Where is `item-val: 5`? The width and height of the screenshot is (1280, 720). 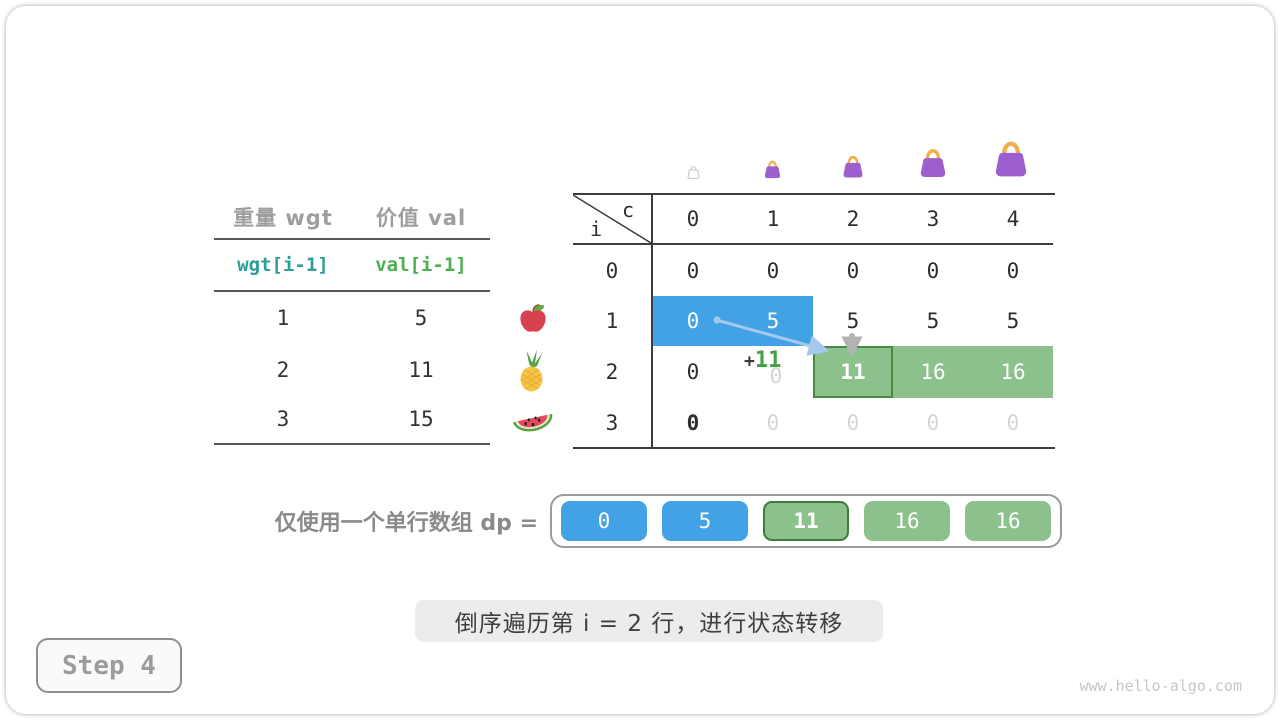
item-val: 5 is located at coordinates (421, 318).